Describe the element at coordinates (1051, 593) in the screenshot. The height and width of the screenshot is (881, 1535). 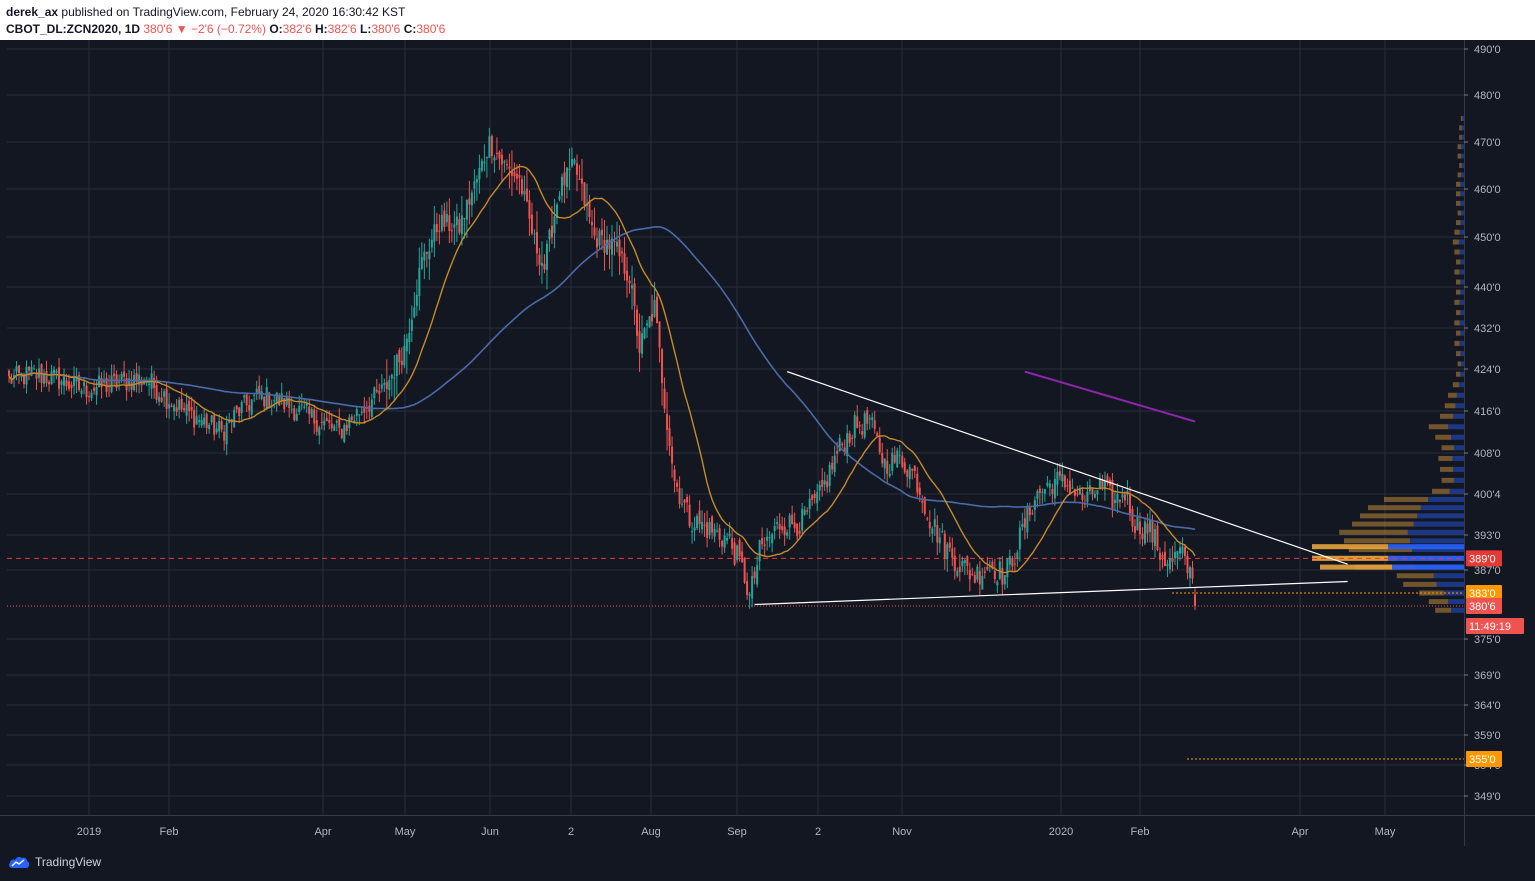
I see `trendline-support` at that location.